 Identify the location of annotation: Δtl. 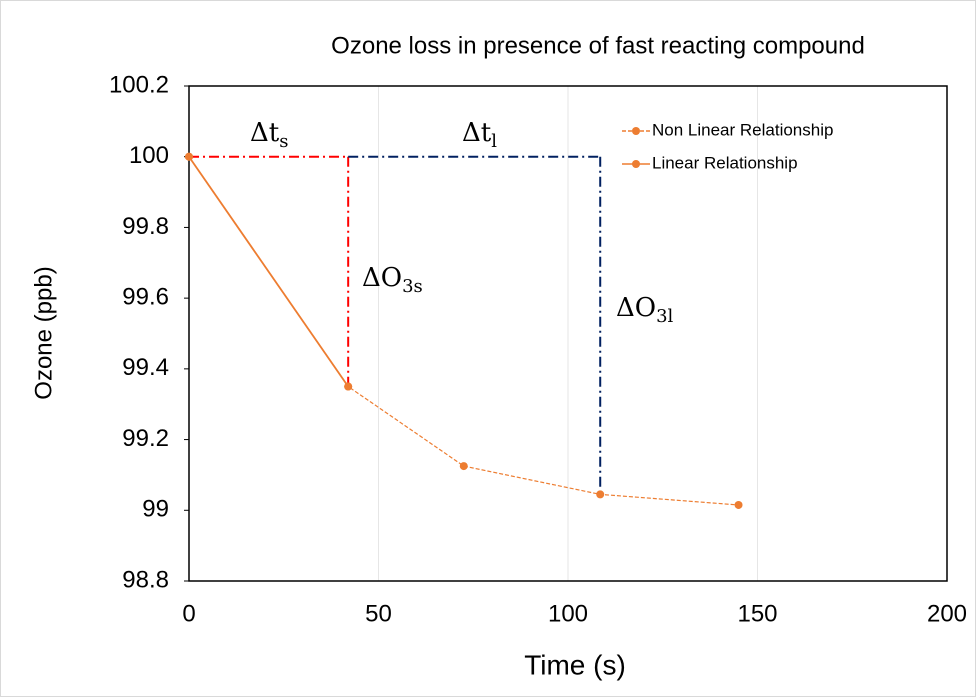
(479, 135).